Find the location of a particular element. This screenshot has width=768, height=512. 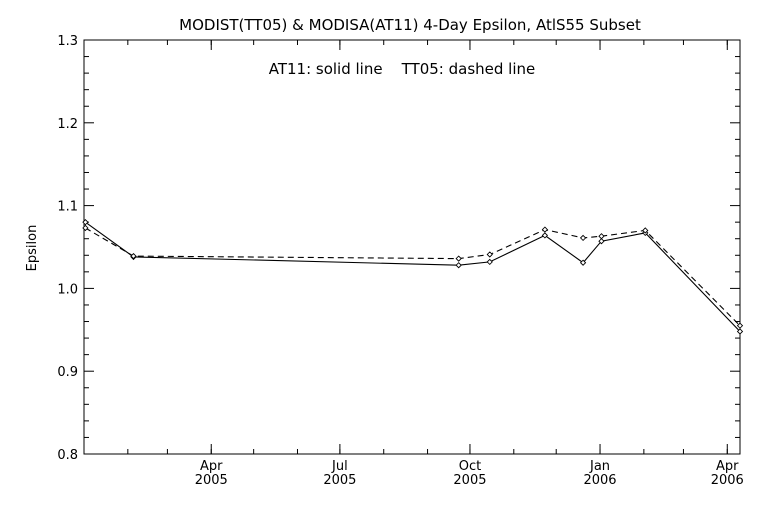

y-tick-label: 0.8 is located at coordinates (67, 455).